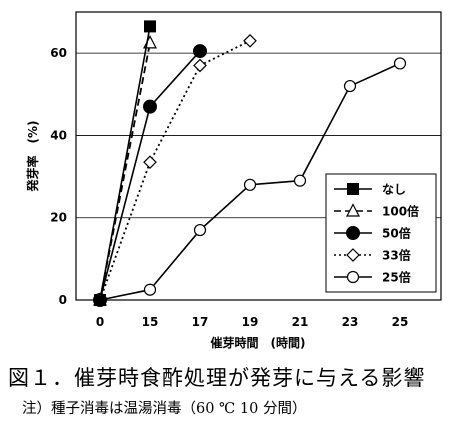 This screenshot has height=423, width=459. I want to click on y-tick-label: 60, so click(58, 53).